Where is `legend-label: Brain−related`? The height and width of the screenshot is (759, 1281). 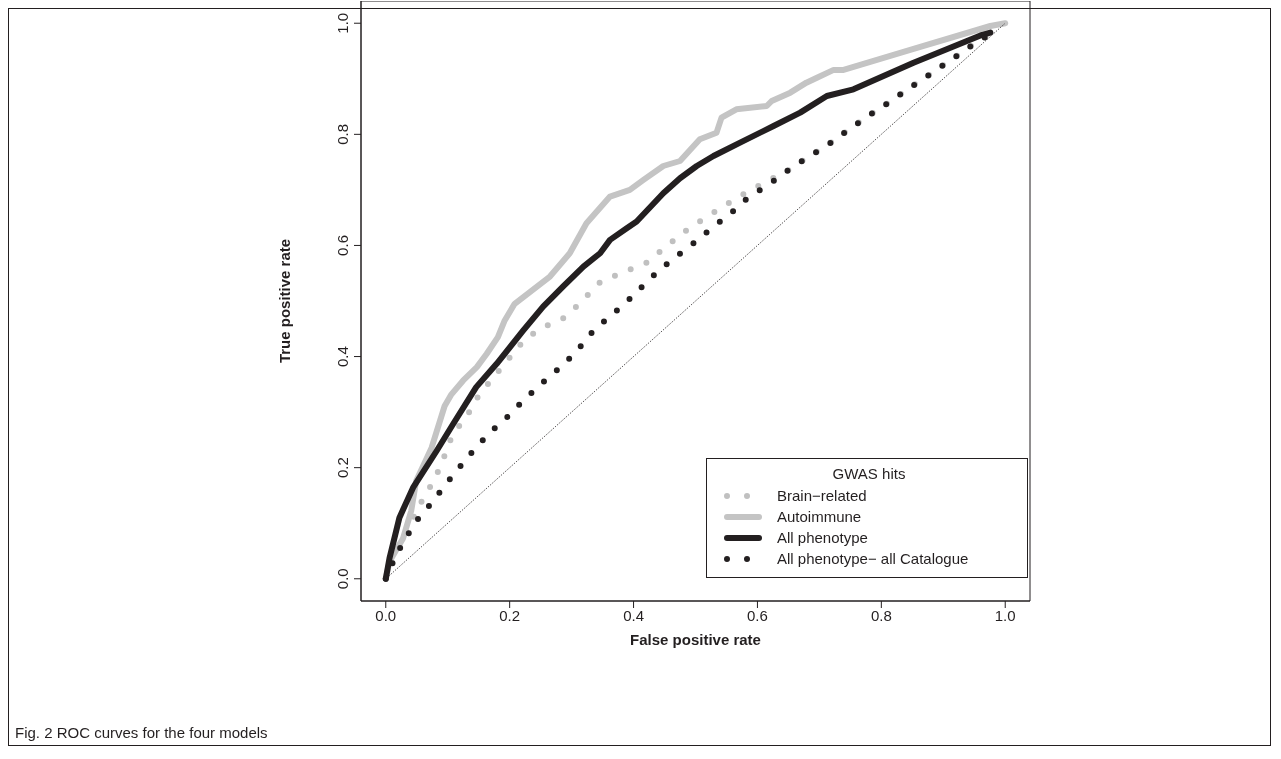 legend-label: Brain−related is located at coordinates (822, 496).